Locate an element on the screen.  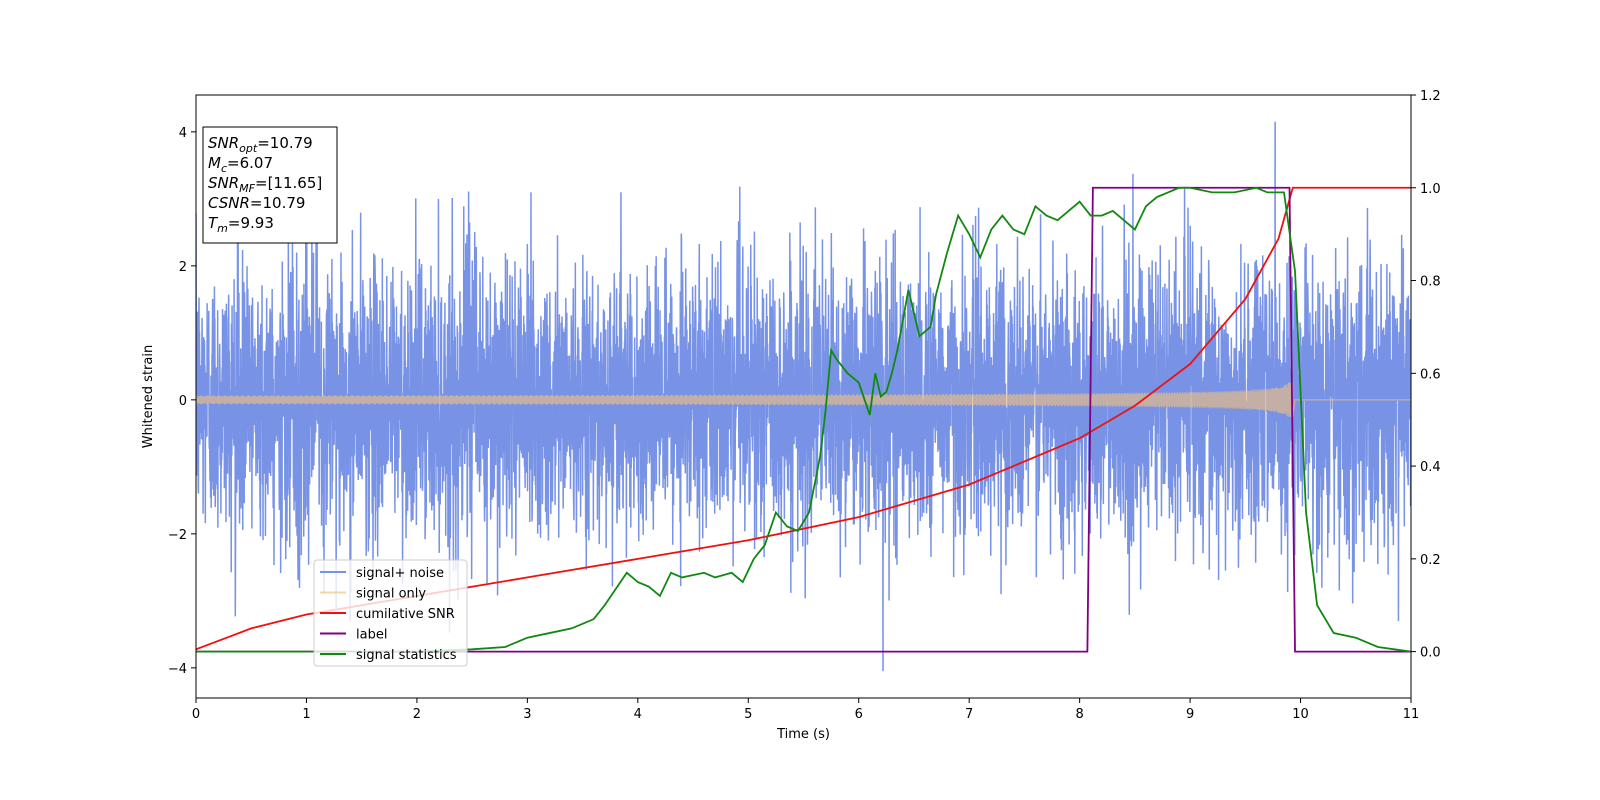
annotation-line: Mc=6.07 is located at coordinates (240, 164).